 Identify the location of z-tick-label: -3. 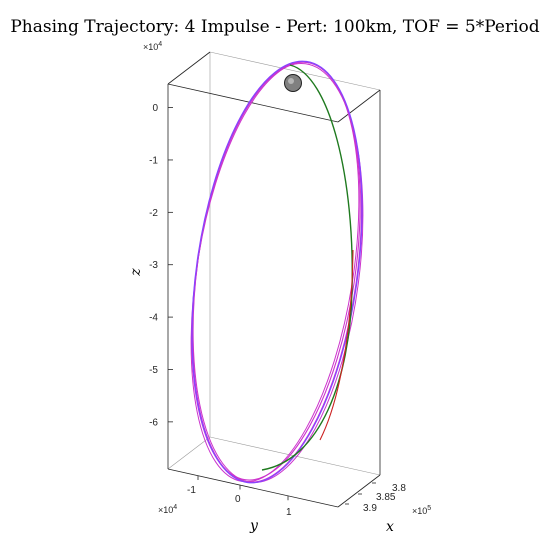
(153, 265).